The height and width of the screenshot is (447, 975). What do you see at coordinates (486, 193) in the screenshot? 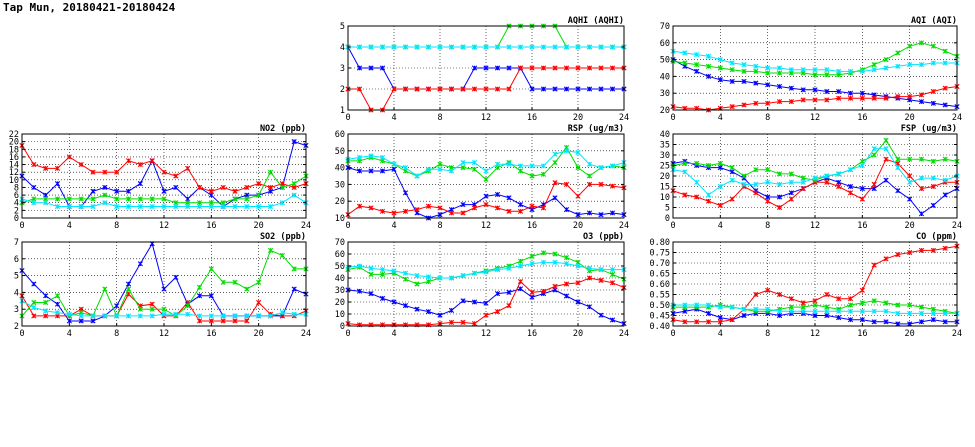
I see `series-line-blue` at bounding box center [486, 193].